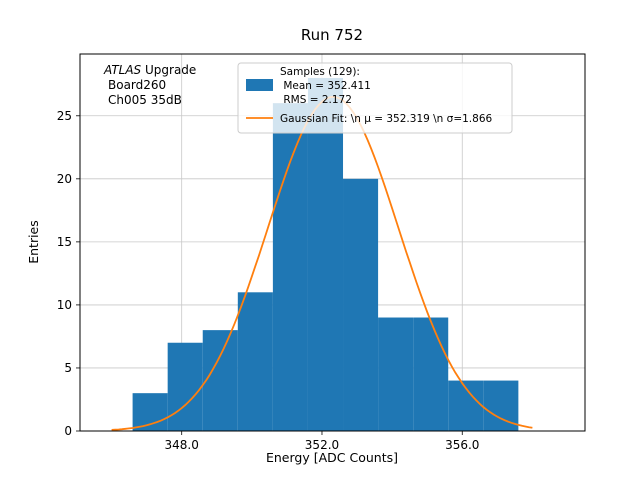 This screenshot has width=640, height=480. What do you see at coordinates (325, 86) in the screenshot?
I see `legend-samples-line-2: Mean = 352.411` at bounding box center [325, 86].